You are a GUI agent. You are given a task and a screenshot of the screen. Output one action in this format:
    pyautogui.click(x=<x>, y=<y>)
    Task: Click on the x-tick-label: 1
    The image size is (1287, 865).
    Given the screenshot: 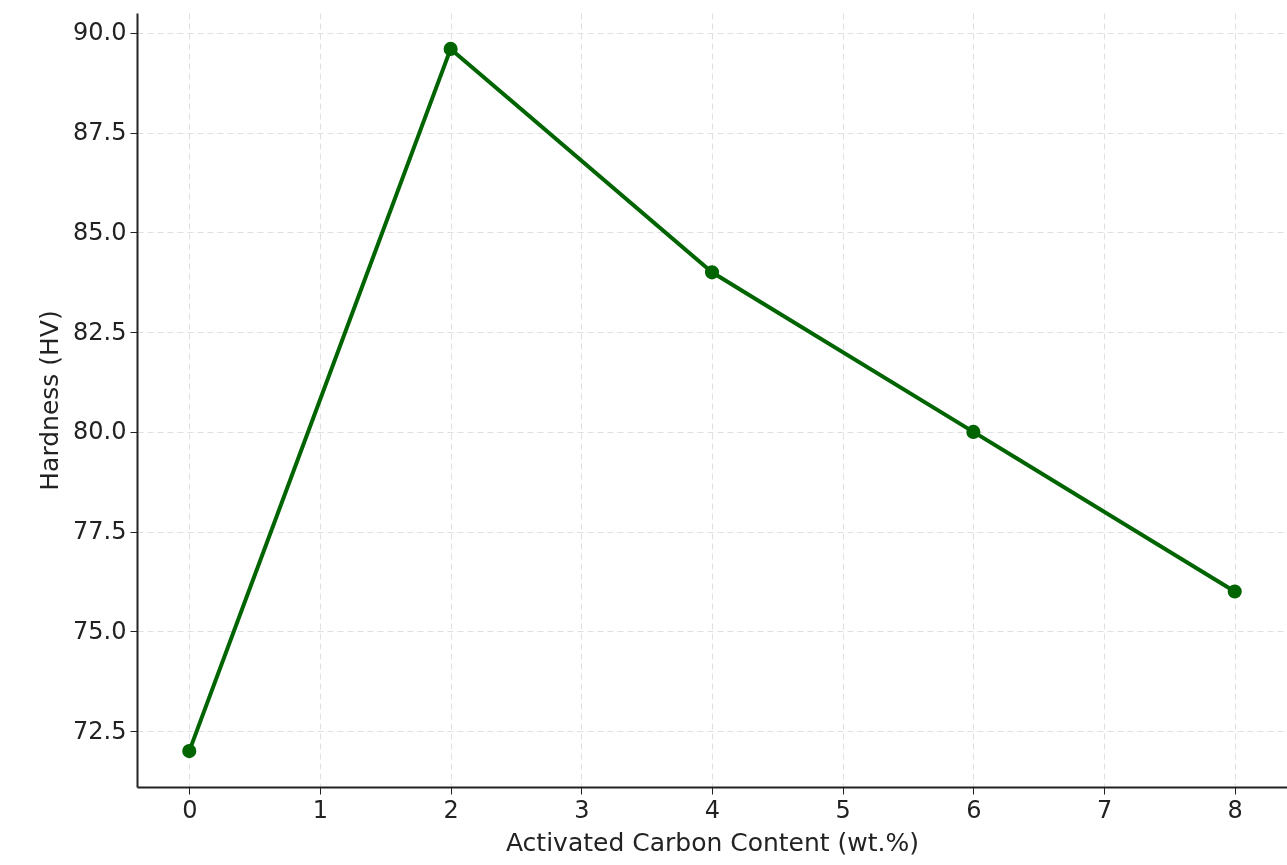 What is the action you would take?
    pyautogui.click(x=320, y=809)
    